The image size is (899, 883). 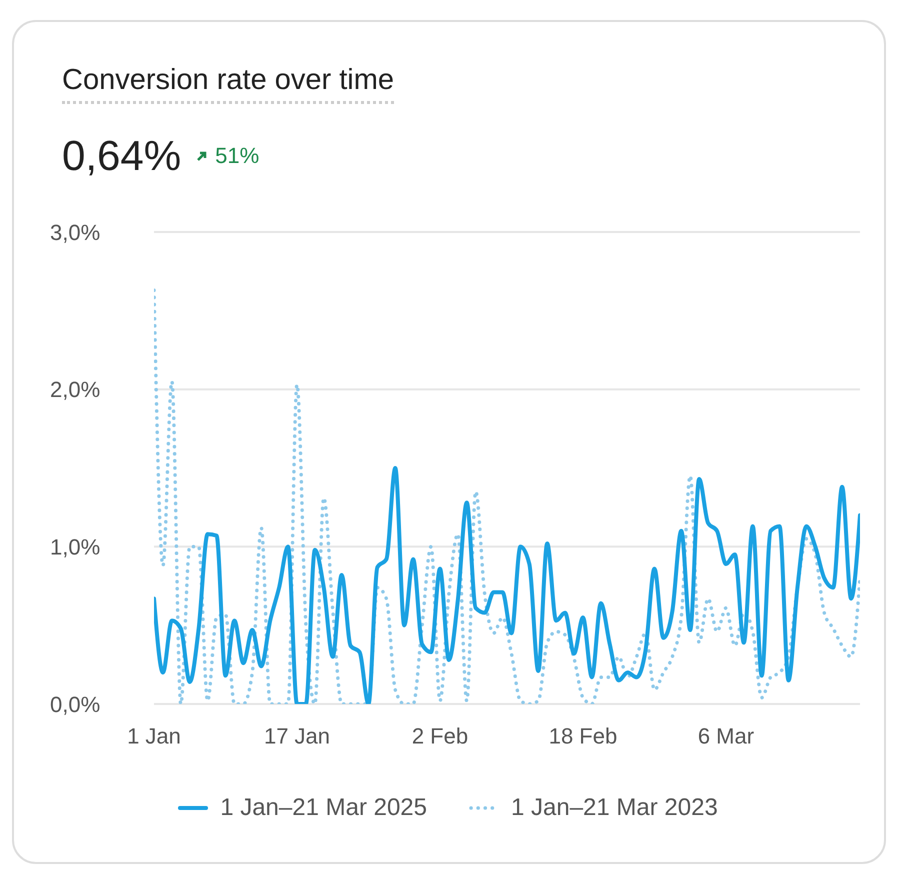 What do you see at coordinates (440, 736) in the screenshot?
I see `x-tick-label: 2 Feb` at bounding box center [440, 736].